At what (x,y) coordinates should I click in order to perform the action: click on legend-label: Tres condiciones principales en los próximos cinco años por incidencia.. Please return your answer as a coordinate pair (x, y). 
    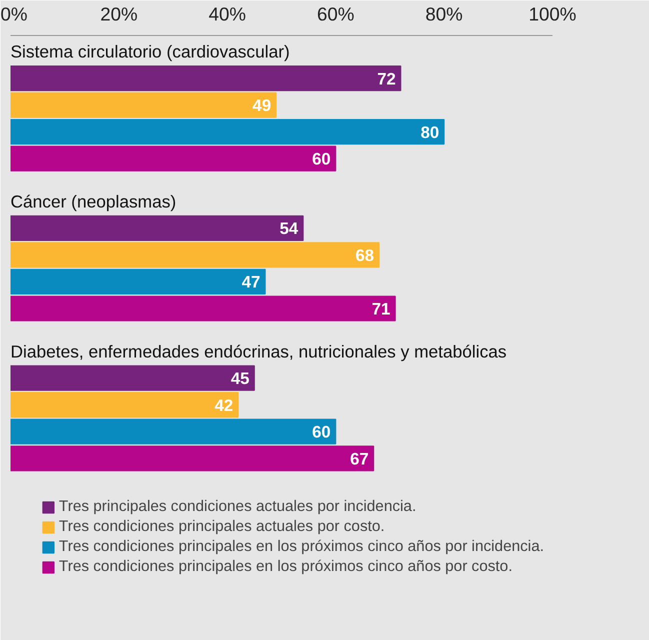
    Looking at the image, I should click on (301, 547).